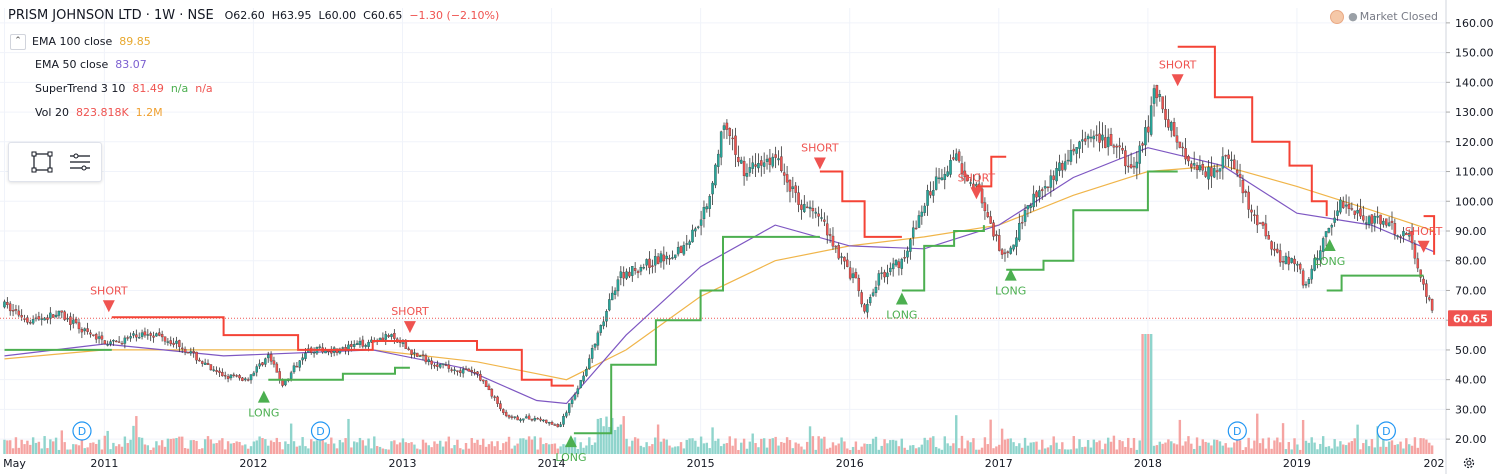 The width and height of the screenshot is (1494, 474). I want to click on rectangle-tool-icon, so click(42, 162).